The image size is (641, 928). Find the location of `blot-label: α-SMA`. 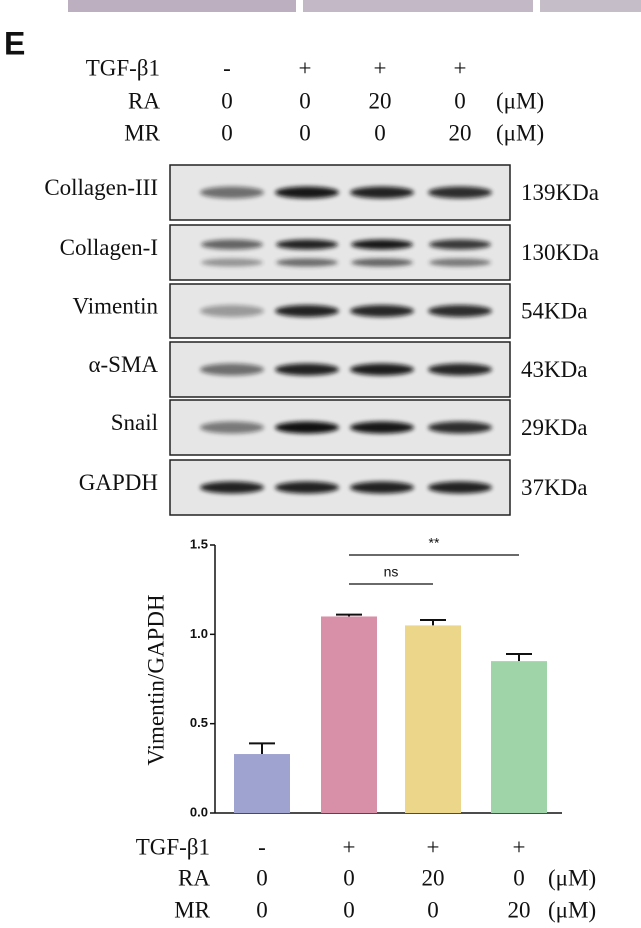

blot-label: α-SMA is located at coordinates (123, 364).